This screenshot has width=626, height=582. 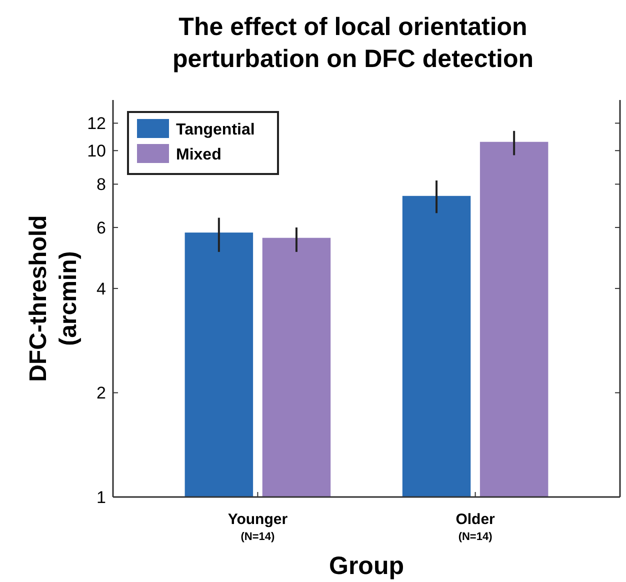 What do you see at coordinates (96, 124) in the screenshot?
I see `y-tick-label: 12` at bounding box center [96, 124].